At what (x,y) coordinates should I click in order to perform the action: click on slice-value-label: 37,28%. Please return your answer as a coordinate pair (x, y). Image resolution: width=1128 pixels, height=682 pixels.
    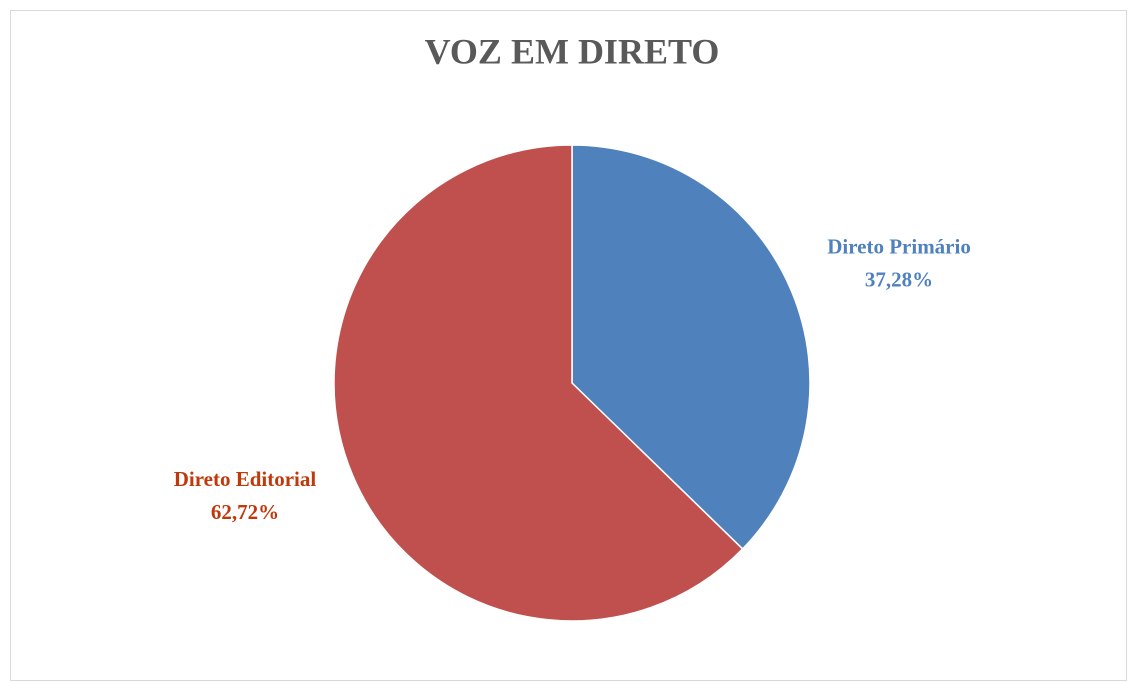
    Looking at the image, I should click on (899, 280).